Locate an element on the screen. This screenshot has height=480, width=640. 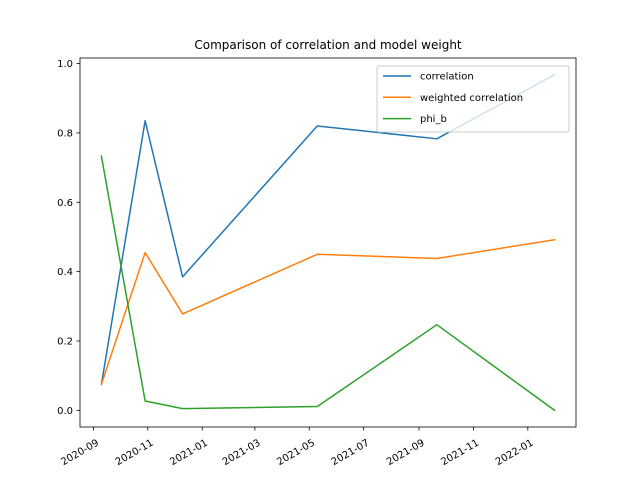
legend-label: correlation is located at coordinates (447, 77).